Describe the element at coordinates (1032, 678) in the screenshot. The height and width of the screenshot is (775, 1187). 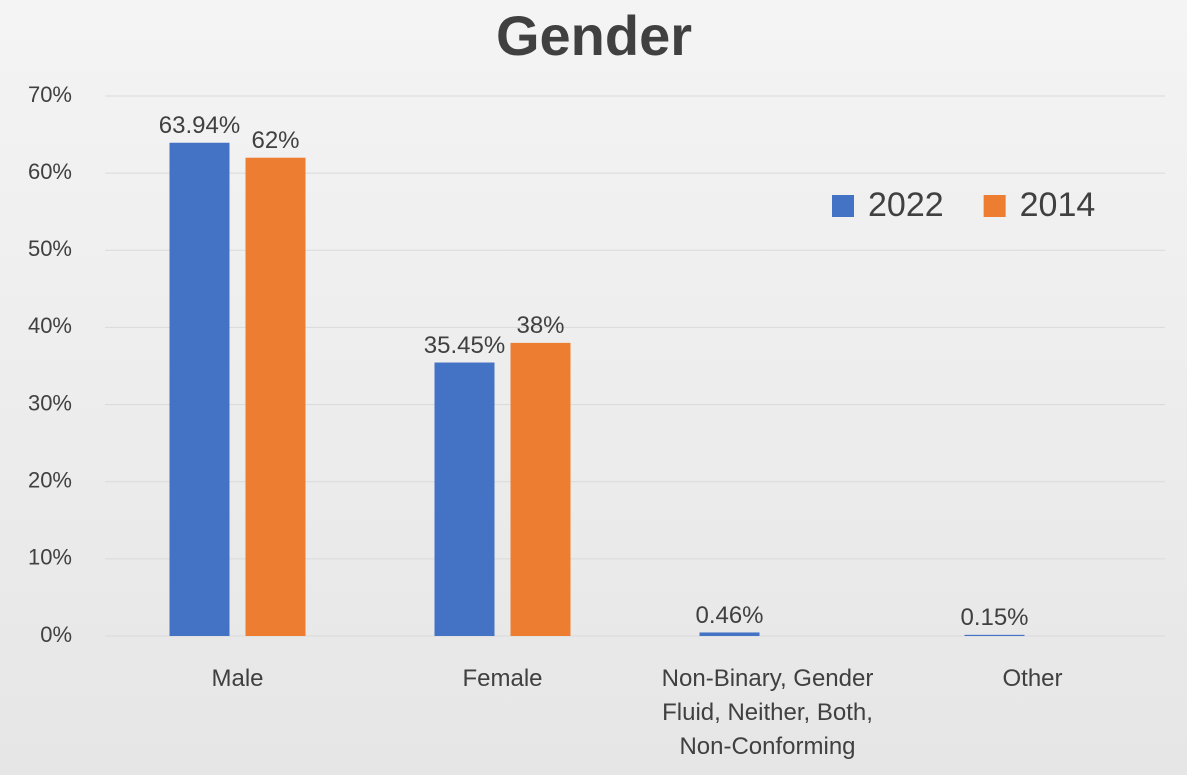
I see `x-tick-label: Other` at that location.